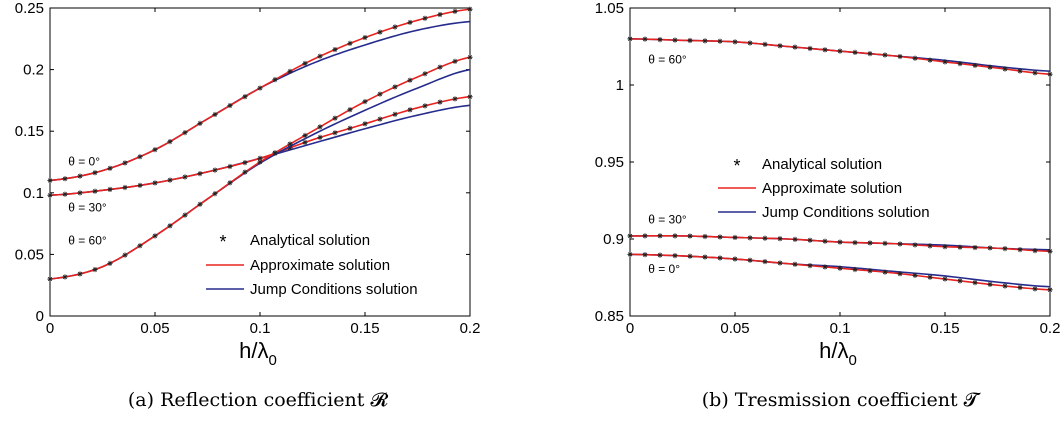 Image resolution: width=1064 pixels, height=432 pixels. I want to click on x-tick-label: 0.15, so click(944, 328).